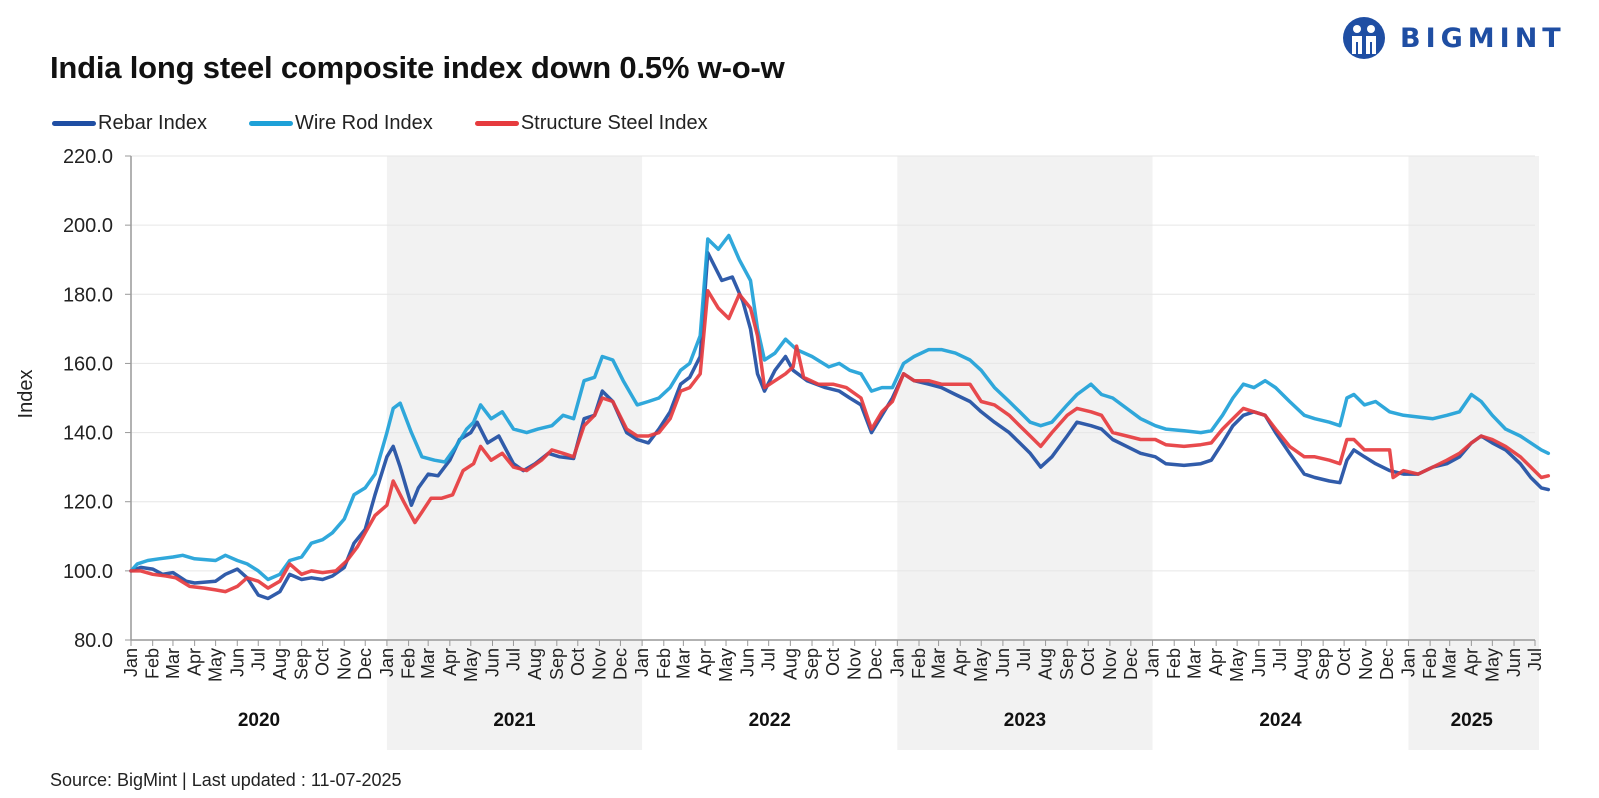  What do you see at coordinates (514, 720) in the screenshot?
I see `x-year-label-2021: 2021` at bounding box center [514, 720].